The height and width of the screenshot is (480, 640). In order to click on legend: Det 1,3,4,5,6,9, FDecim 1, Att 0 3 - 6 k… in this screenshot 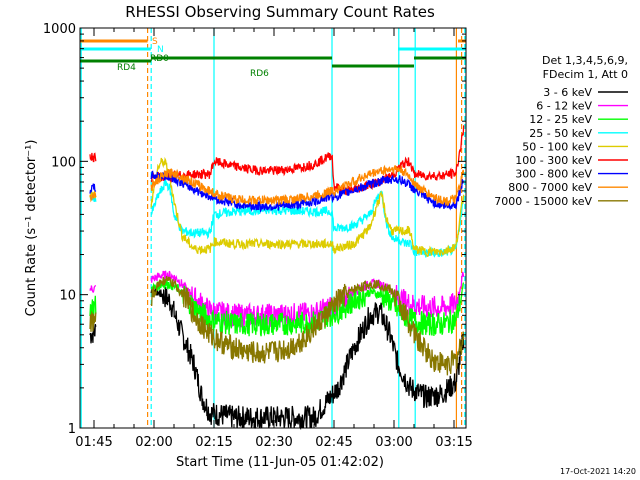, I will do `click(561, 131)`.